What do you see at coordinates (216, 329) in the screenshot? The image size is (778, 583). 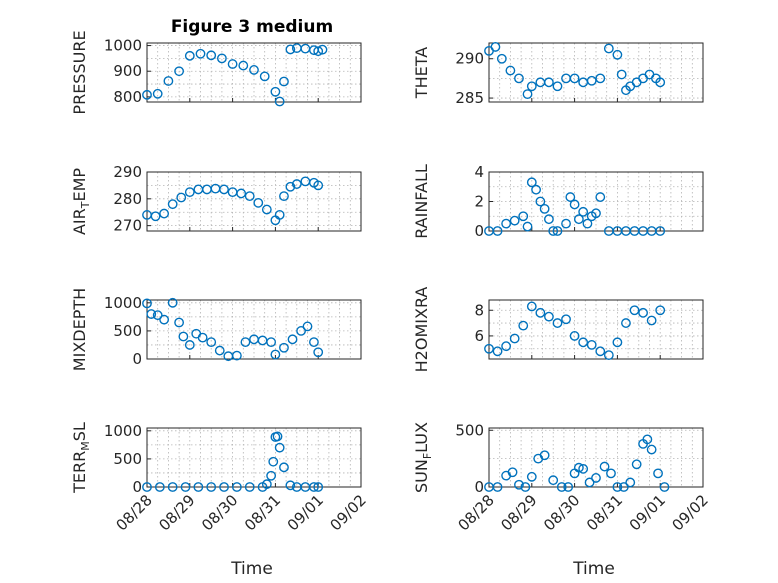 I see `subplot-mixdepth: 0 500 1000 MIXDEPTH` at bounding box center [216, 329].